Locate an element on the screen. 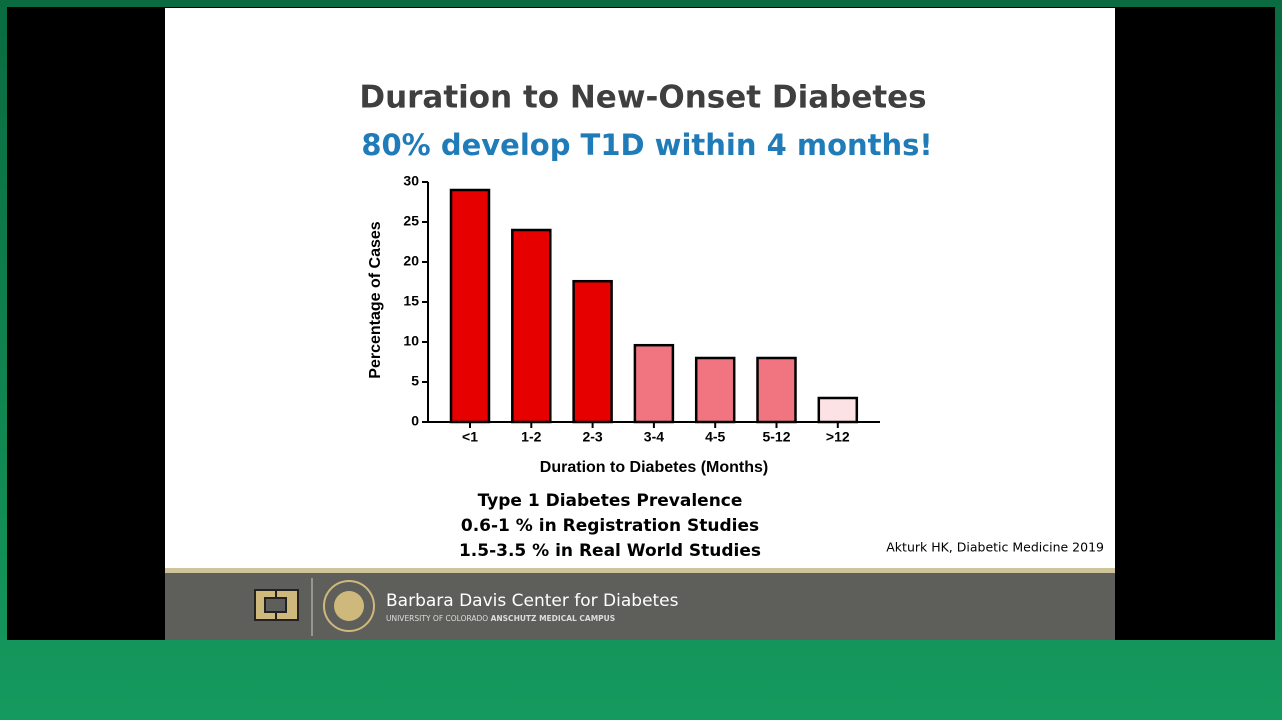 Image resolution: width=1282 pixels, height=720 pixels. y-tick-label: 25 is located at coordinates (411, 221).